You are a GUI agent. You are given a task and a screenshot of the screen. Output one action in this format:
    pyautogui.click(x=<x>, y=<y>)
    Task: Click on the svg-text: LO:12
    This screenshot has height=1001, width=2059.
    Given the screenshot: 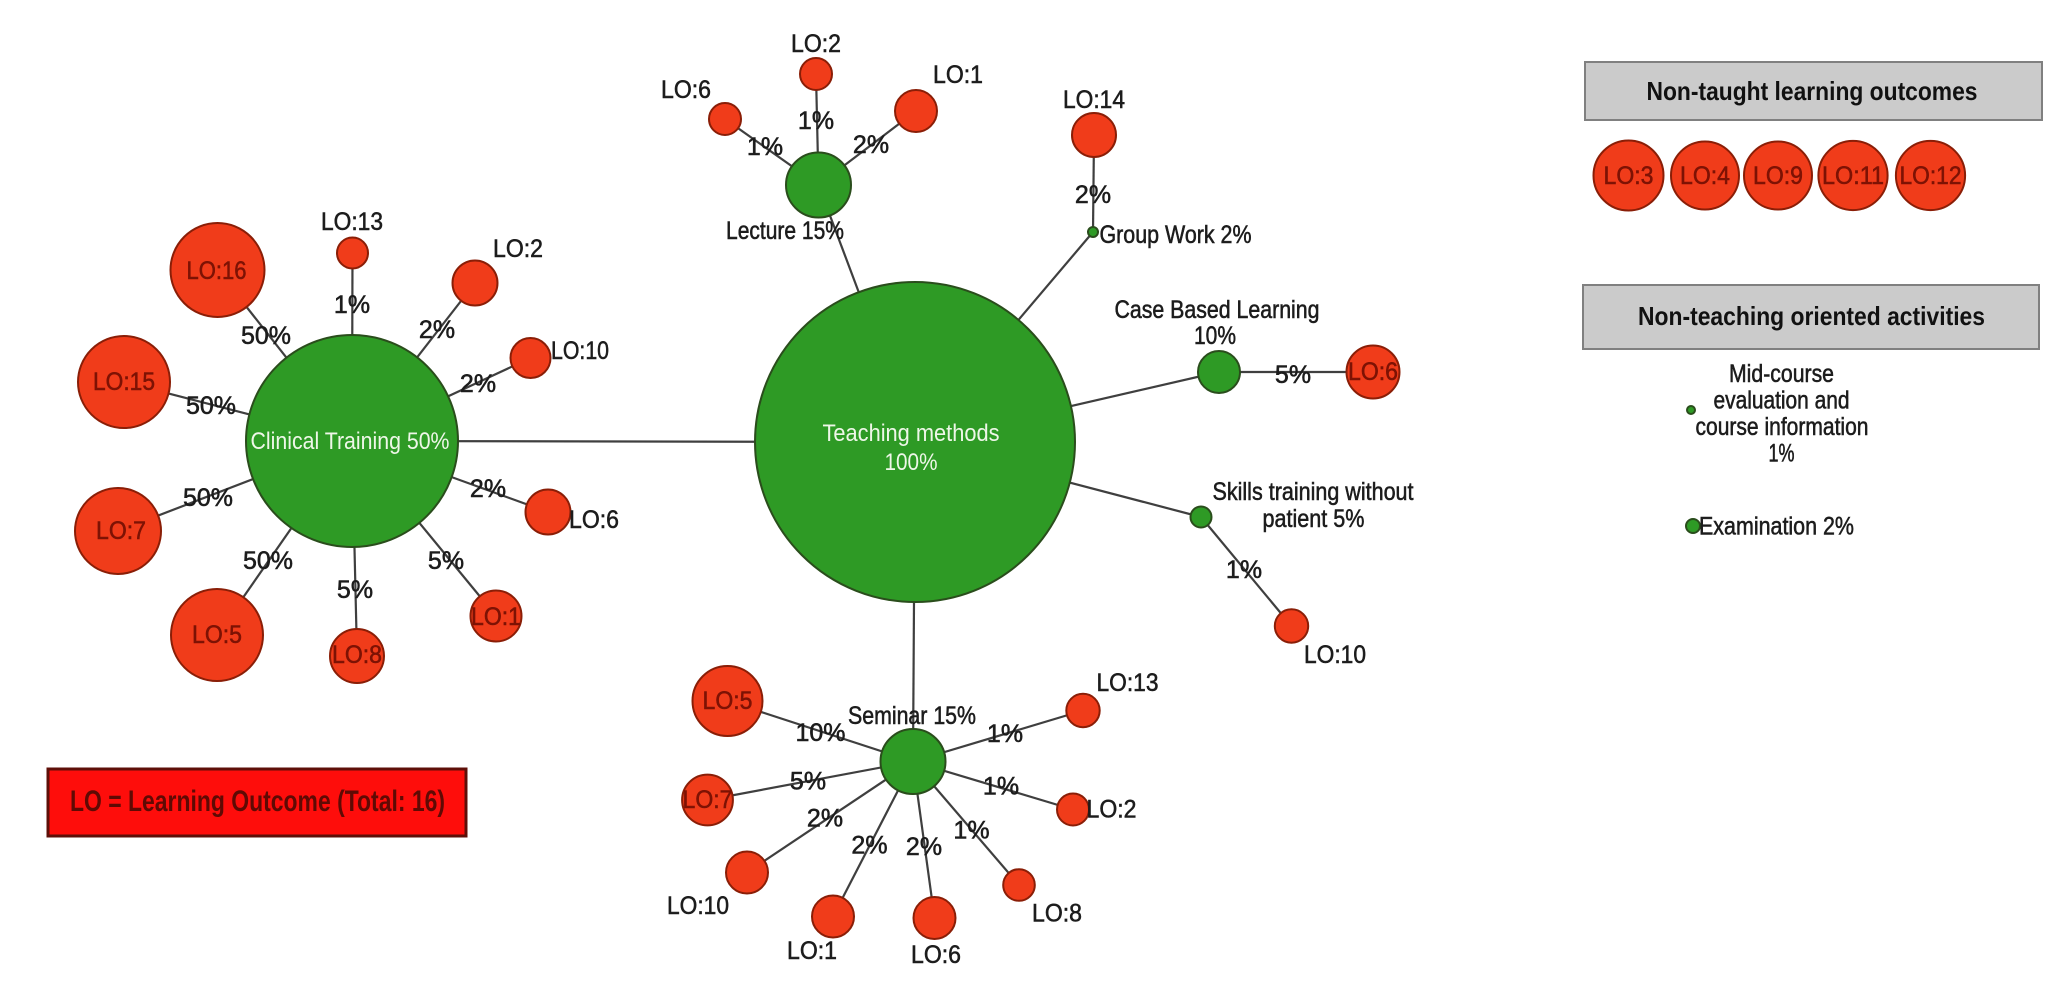 What is the action you would take?
    pyautogui.click(x=1931, y=176)
    